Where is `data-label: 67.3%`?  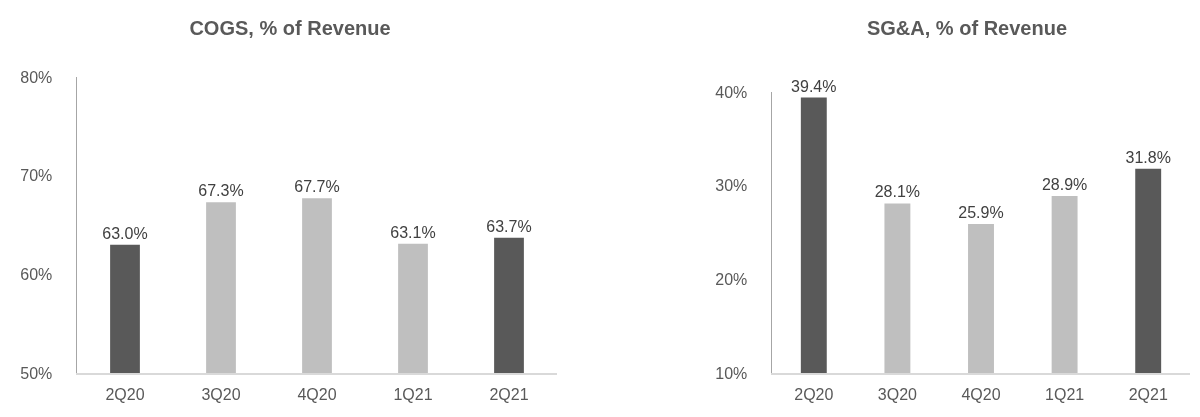
data-label: 67.3% is located at coordinates (221, 191).